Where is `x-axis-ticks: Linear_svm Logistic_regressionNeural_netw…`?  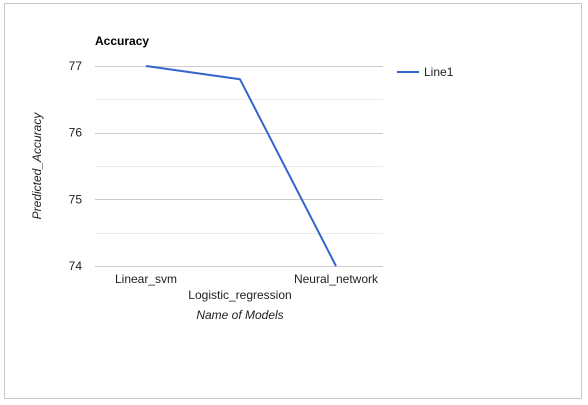
x-axis-ticks: Linear_svm Logistic_regressionNeural_netw… is located at coordinates (247, 287).